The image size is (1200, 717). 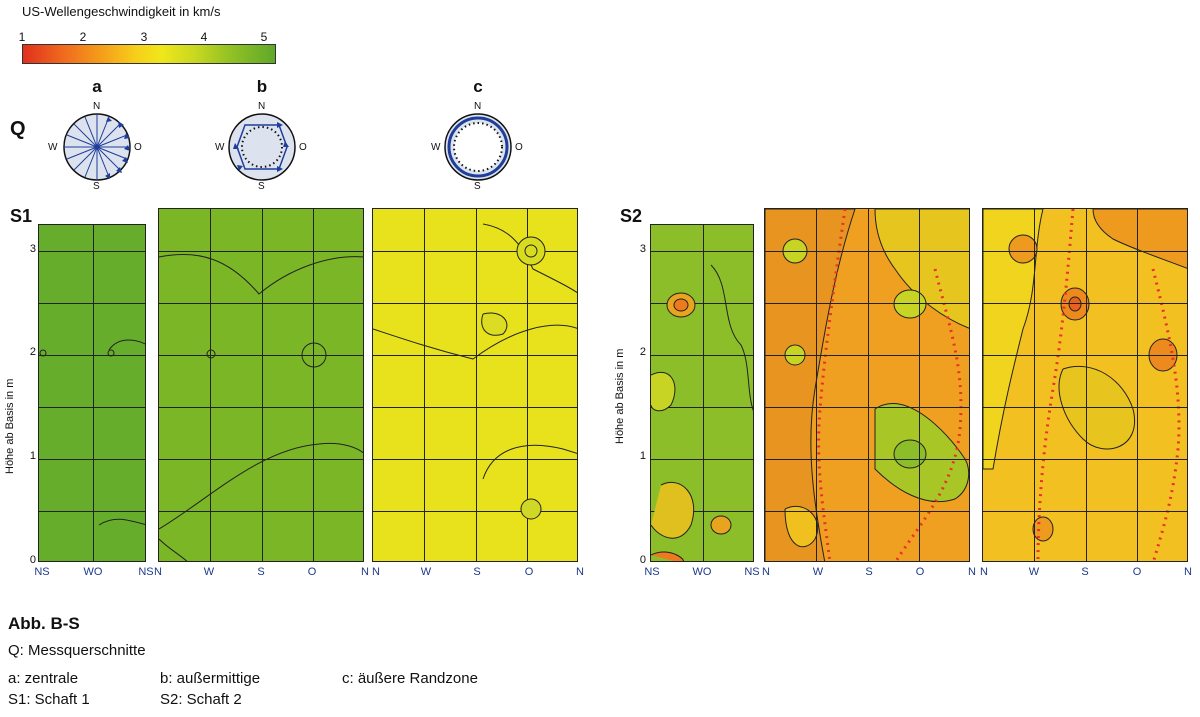 I want to click on shaft1-x-tick-offcenter: O, so click(x=312, y=572).